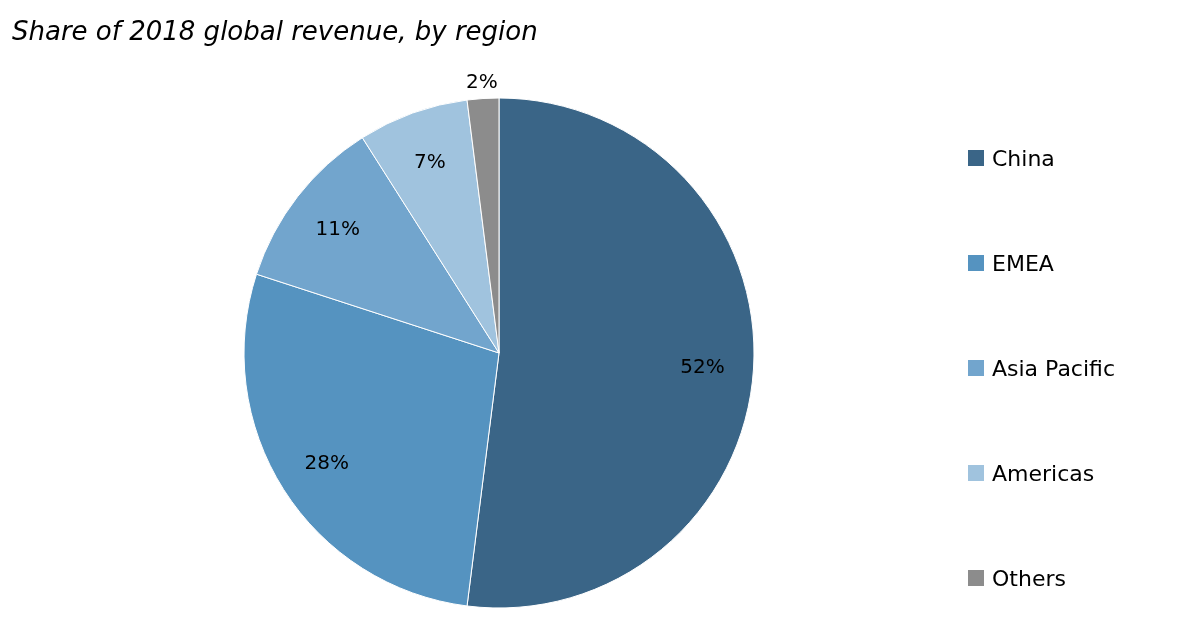 Image resolution: width=1200 pixels, height=630 pixels. Describe the element at coordinates (1023, 158) in the screenshot. I see `legend-label: China` at that location.